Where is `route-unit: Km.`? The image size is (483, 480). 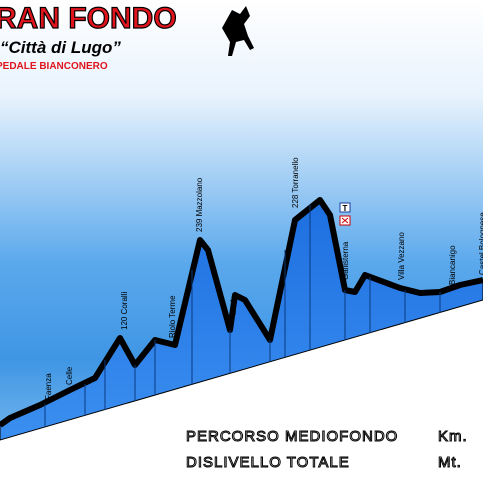
route-unit: Km. is located at coordinates (453, 436).